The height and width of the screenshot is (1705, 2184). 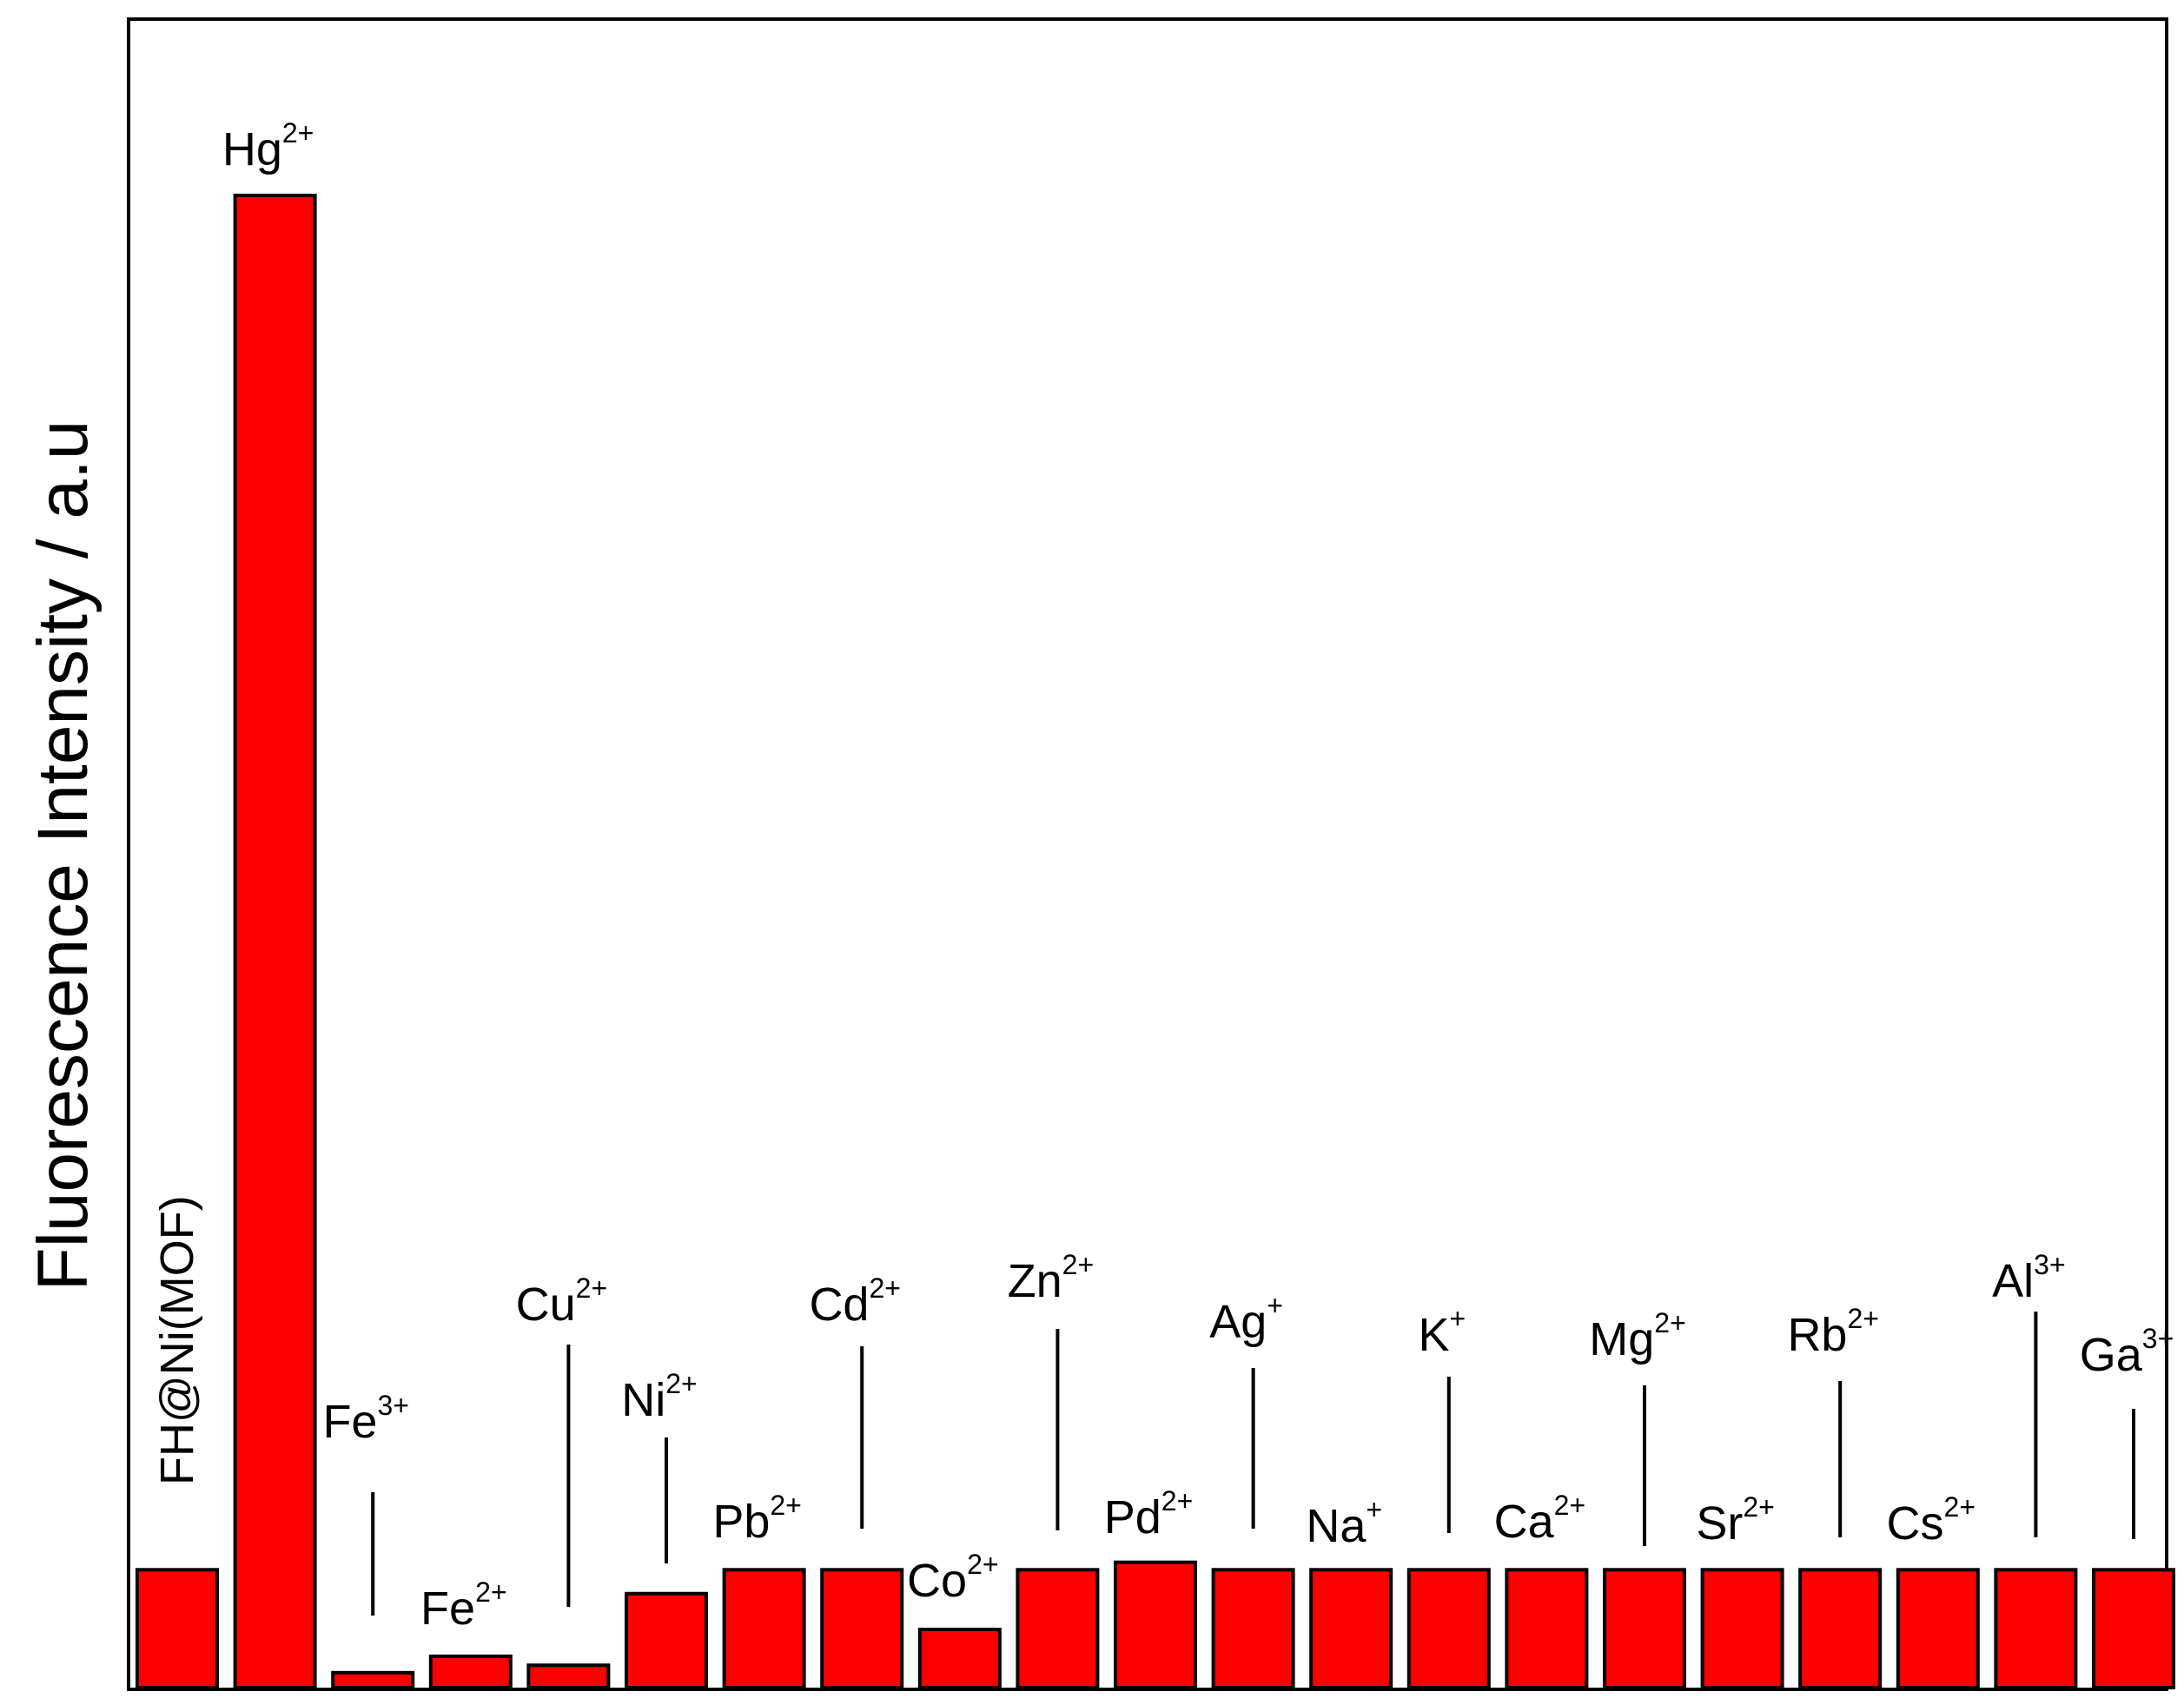 What do you see at coordinates (1344, 1523) in the screenshot?
I see `bar-label-na: Na+` at bounding box center [1344, 1523].